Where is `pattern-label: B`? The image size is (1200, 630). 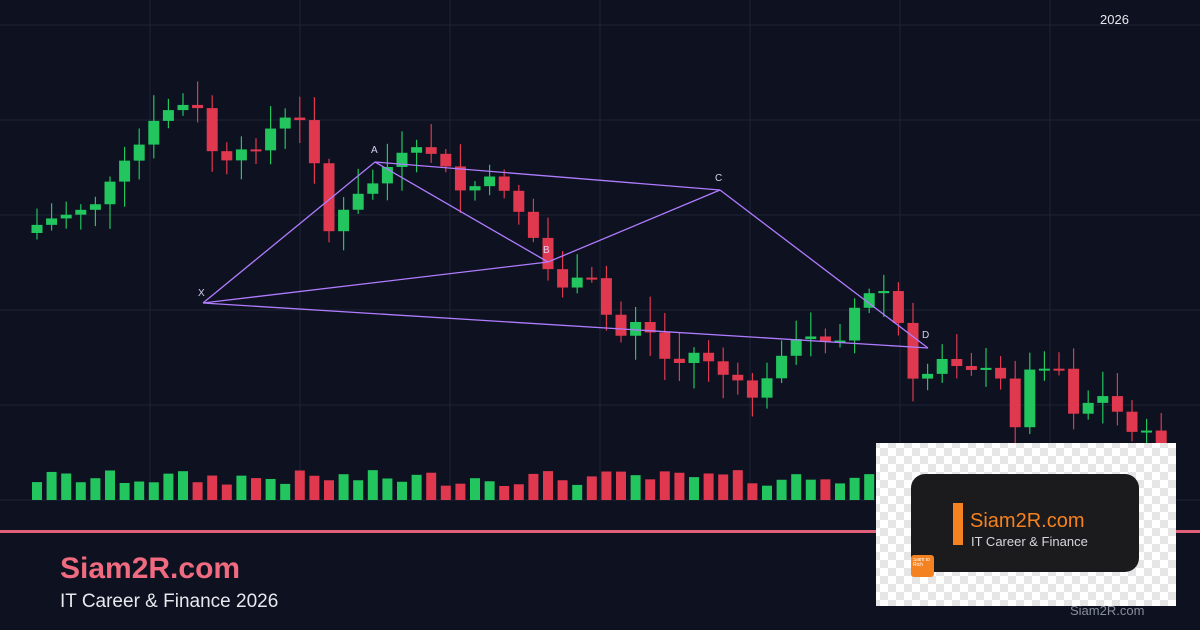 pattern-label: B is located at coordinates (546, 250).